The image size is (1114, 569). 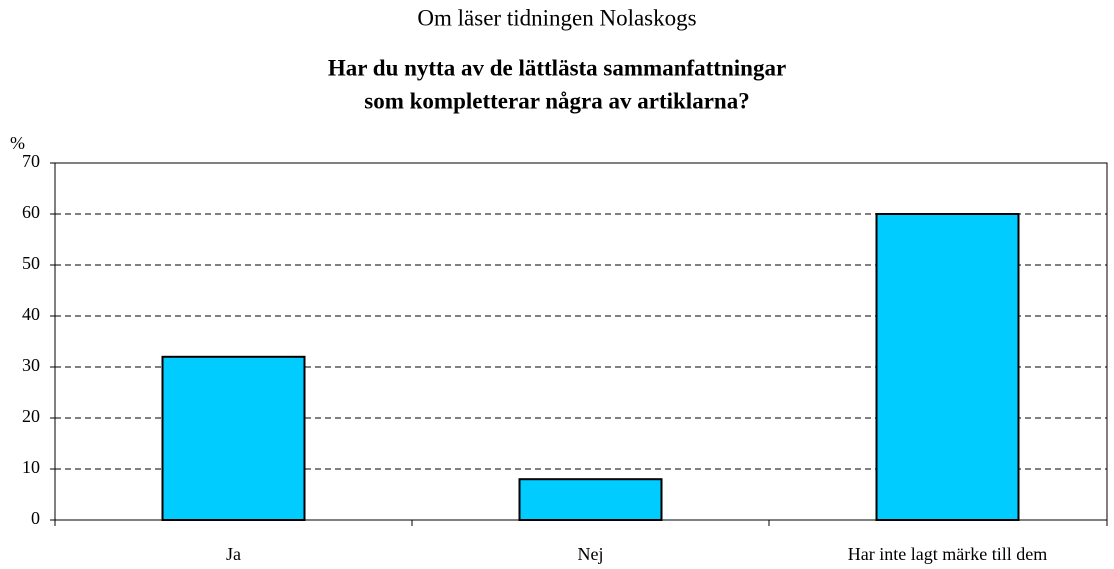 What do you see at coordinates (591, 554) in the screenshot?
I see `x-tick-label: Nej` at bounding box center [591, 554].